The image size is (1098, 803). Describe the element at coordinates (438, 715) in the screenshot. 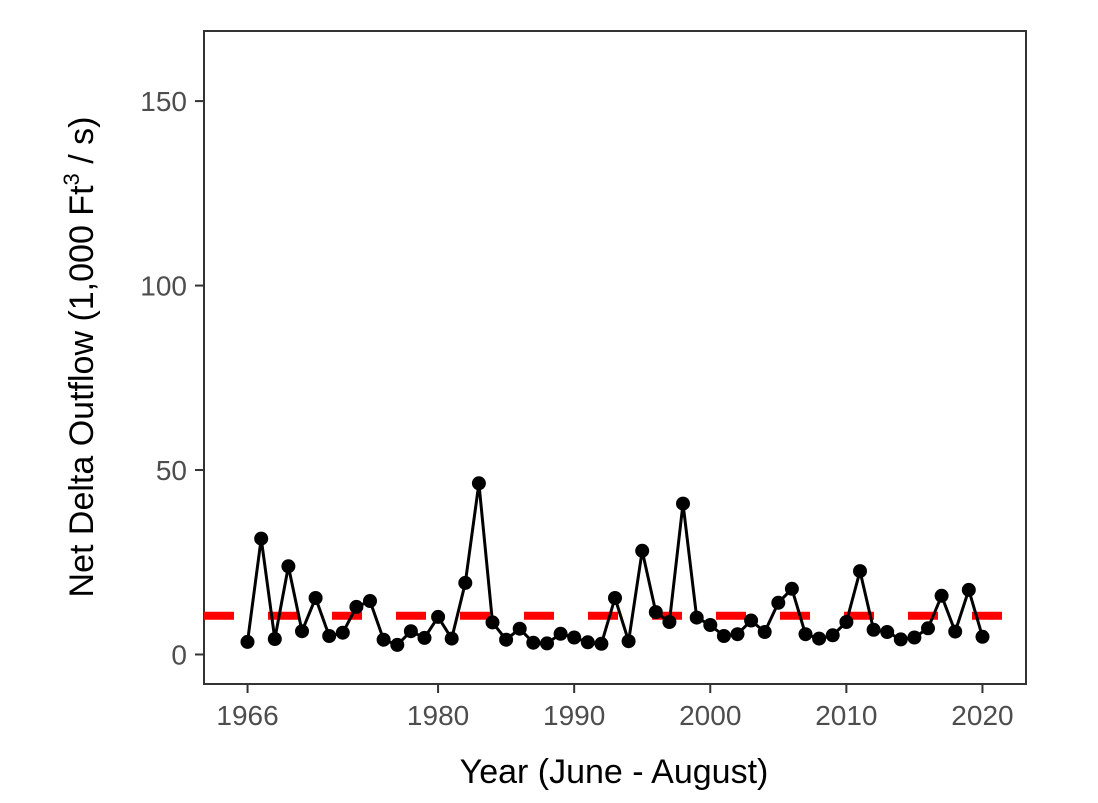

I see `x-tick-label: 1980` at that location.